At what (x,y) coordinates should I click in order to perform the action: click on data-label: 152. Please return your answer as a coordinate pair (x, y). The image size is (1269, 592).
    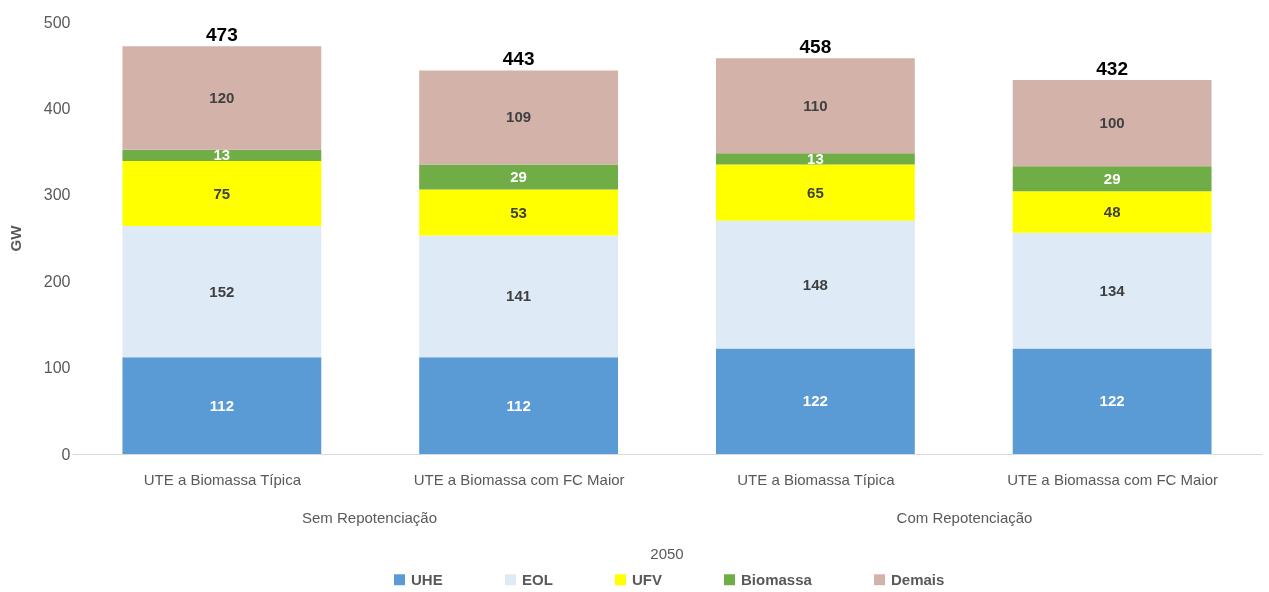
    Looking at the image, I should click on (222, 291).